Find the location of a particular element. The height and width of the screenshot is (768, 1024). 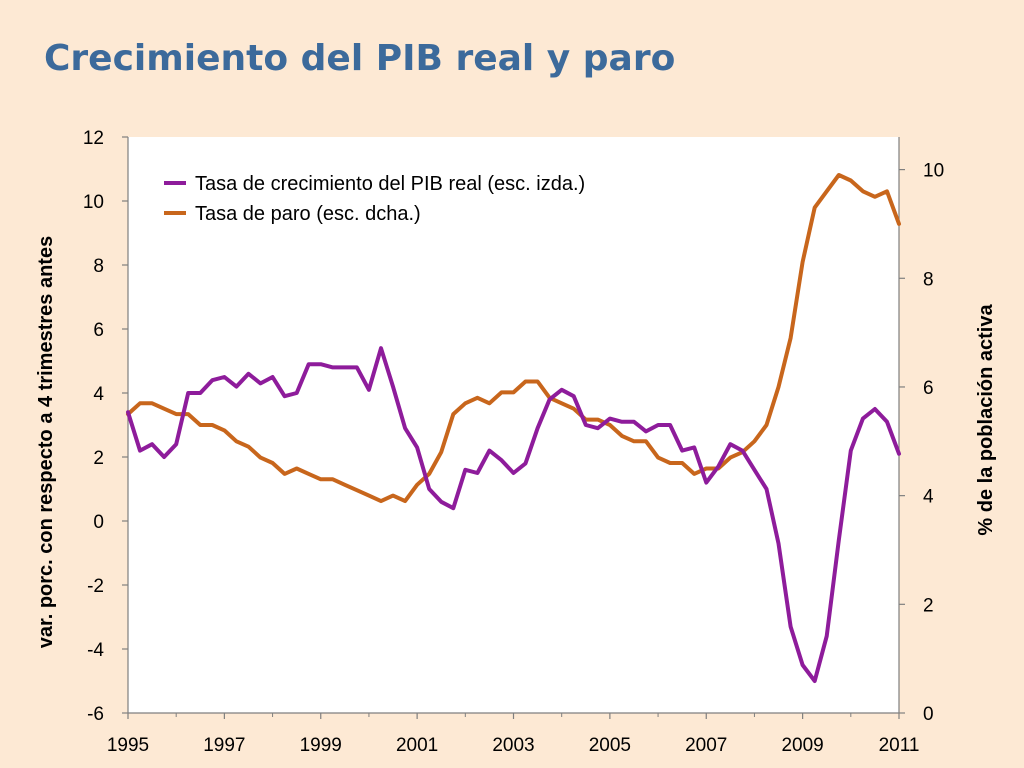

right-tick-label: 0 is located at coordinates (928, 714).